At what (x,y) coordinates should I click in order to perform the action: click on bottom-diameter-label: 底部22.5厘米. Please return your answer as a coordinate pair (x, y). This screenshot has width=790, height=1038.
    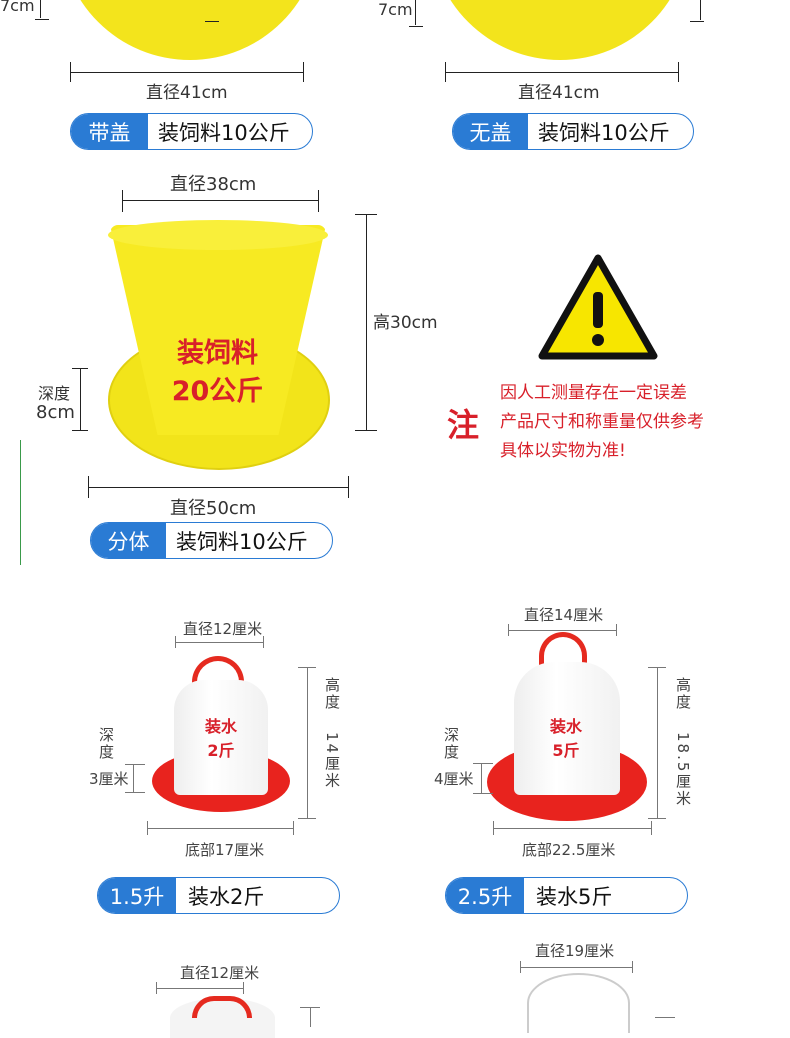
    Looking at the image, I should click on (569, 850).